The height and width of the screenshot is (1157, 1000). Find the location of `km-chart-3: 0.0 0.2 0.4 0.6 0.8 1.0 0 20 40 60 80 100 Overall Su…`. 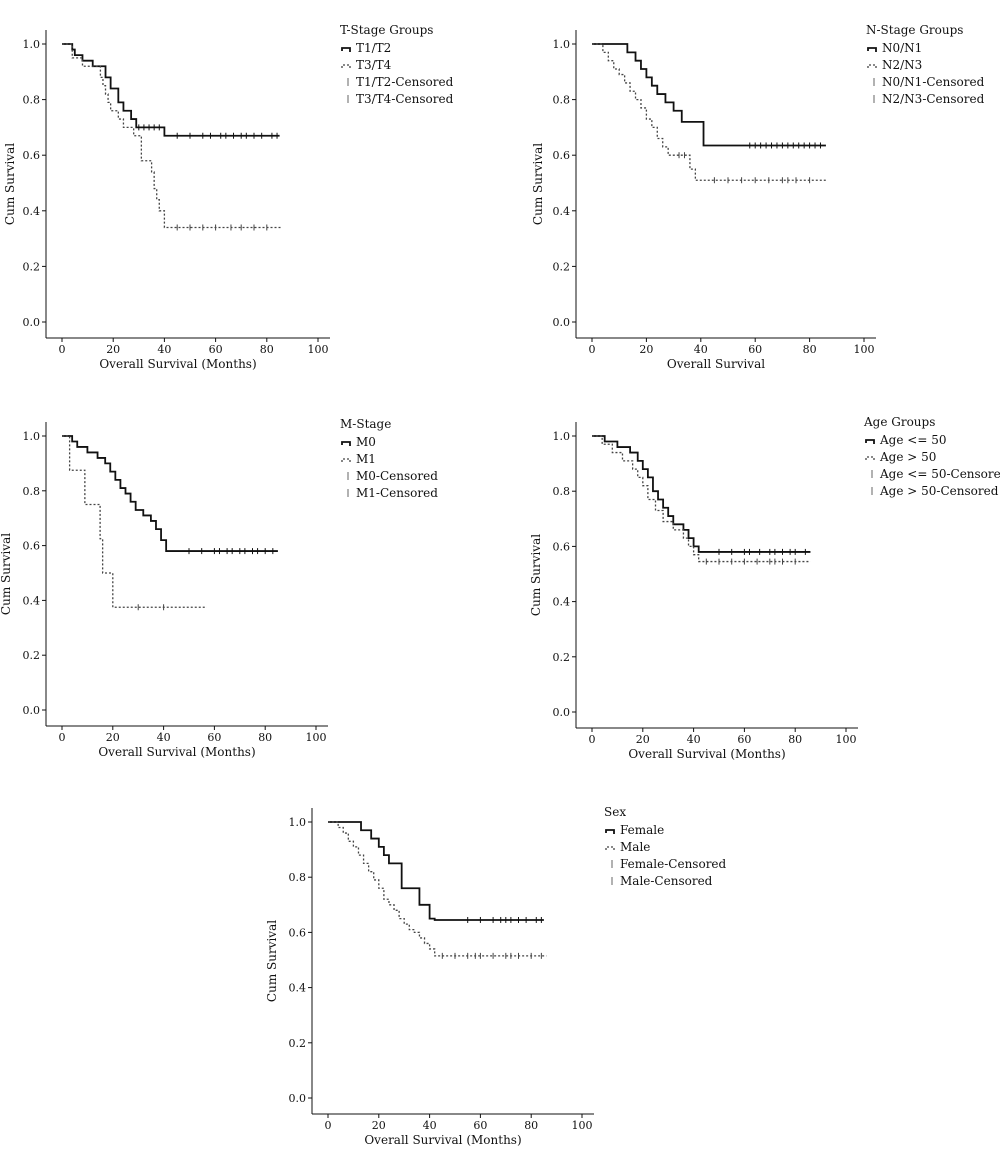

km-chart-3: 0.0 0.2 0.4 0.6 0.8 1.0 0 20 40 60 80 100 Overall Su… is located at coordinates (219, 588).